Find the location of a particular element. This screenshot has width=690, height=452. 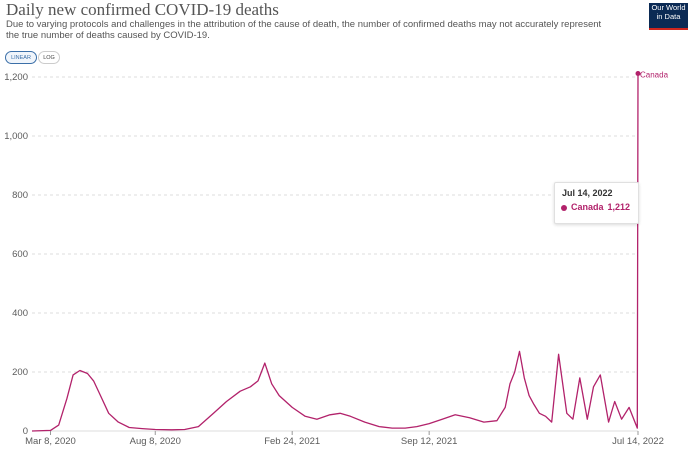

hover-tooltip: Jul 14, 2022 Canada 1,212 is located at coordinates (596, 203).